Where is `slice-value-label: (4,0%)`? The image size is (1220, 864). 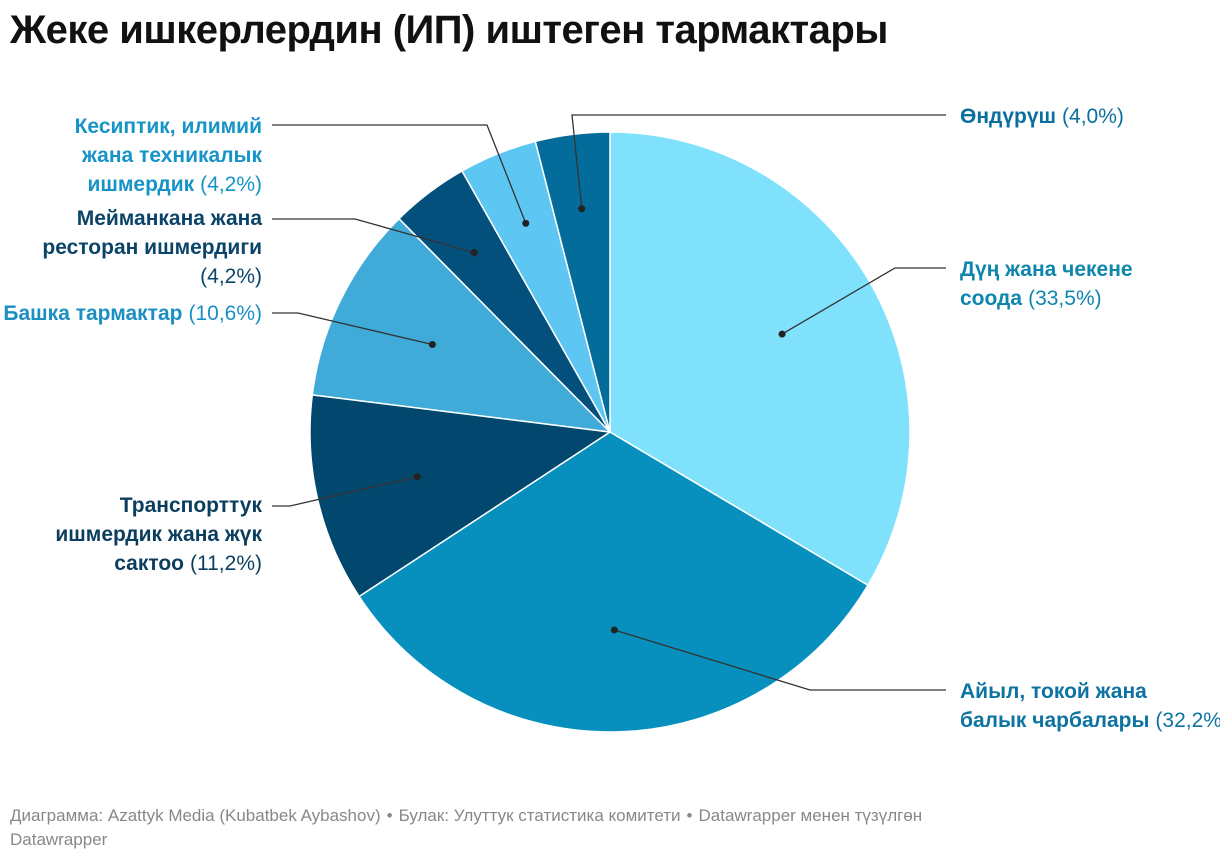
slice-value-label: (4,0%) is located at coordinates (1093, 116).